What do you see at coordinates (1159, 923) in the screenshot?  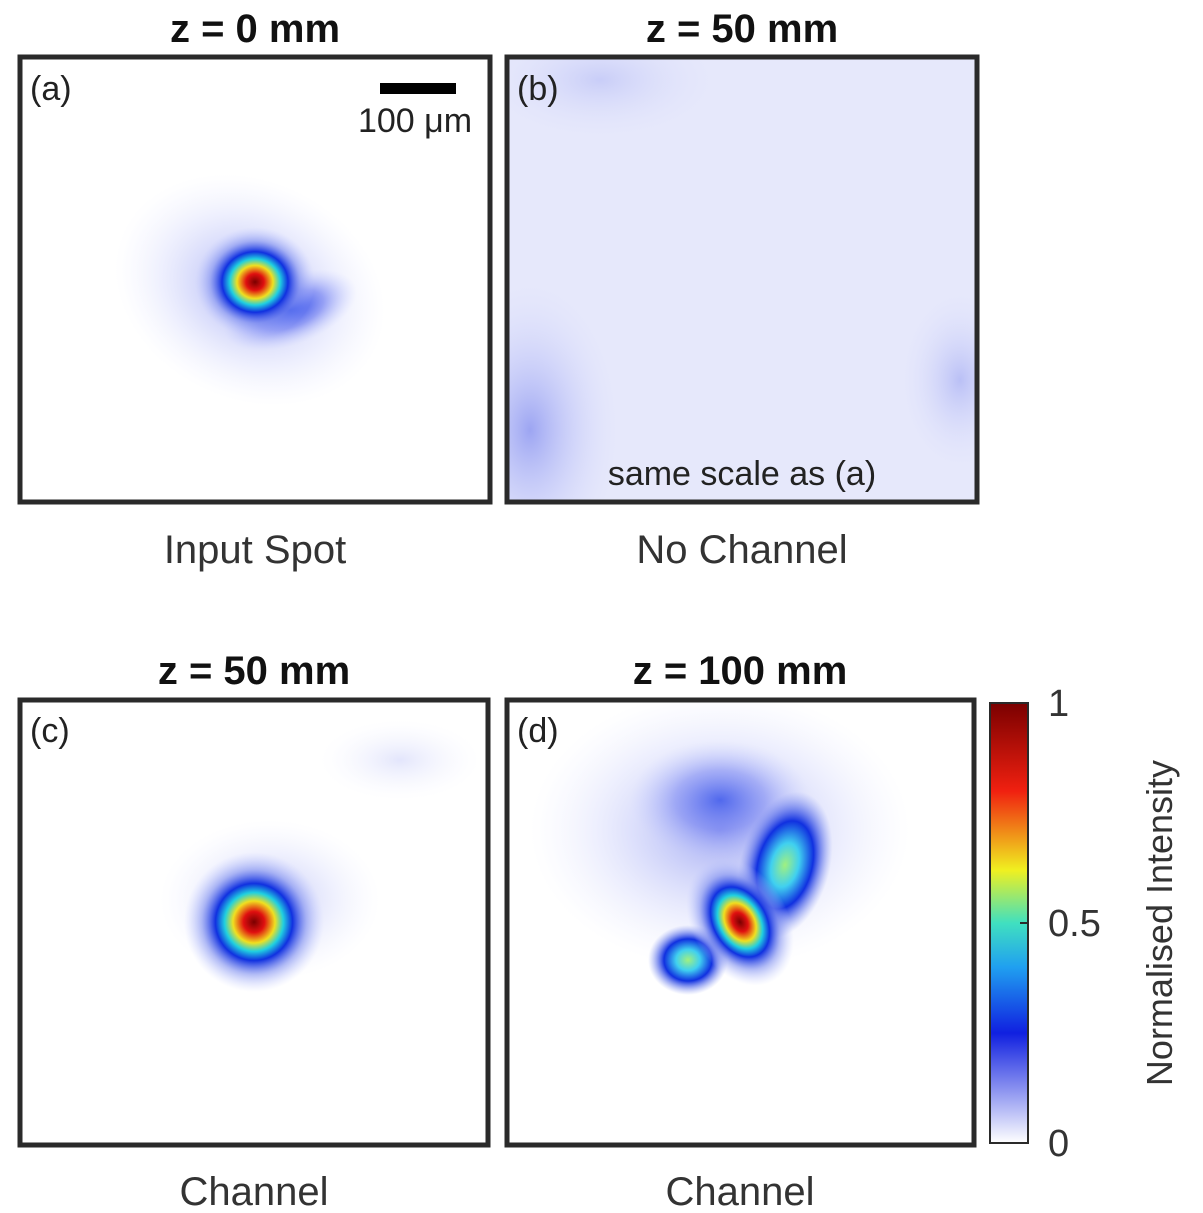 I see `colorbar-label: Normalised Intensity` at bounding box center [1159, 923].